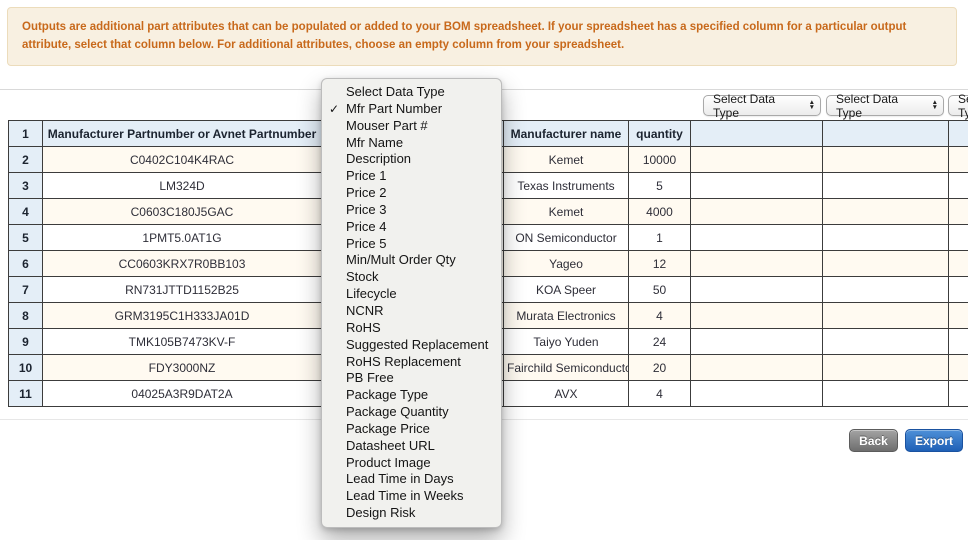 This screenshot has width=968, height=540. I want to click on quantity-cell: 10000, so click(659, 159).